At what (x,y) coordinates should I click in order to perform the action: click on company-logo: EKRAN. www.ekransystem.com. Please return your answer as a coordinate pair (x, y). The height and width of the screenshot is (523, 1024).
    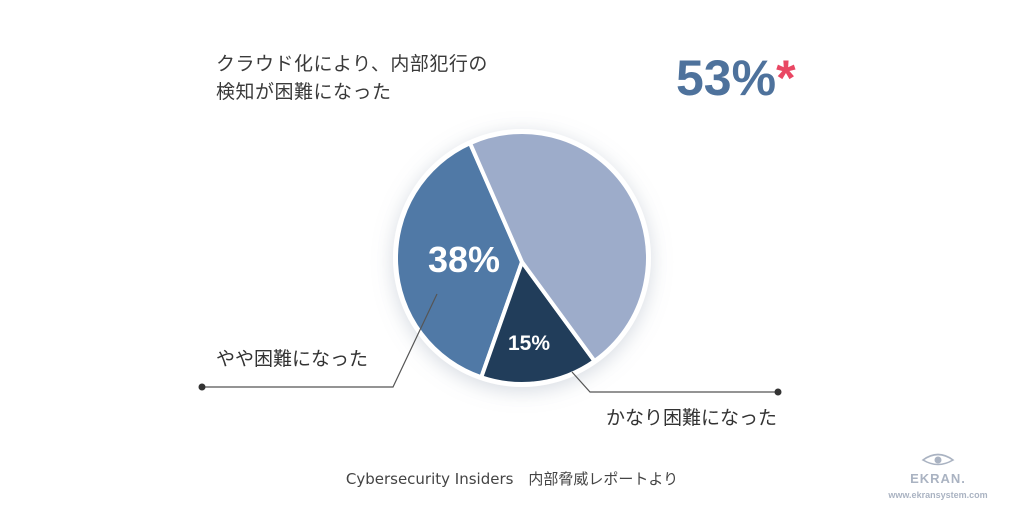
    Looking at the image, I should click on (938, 476).